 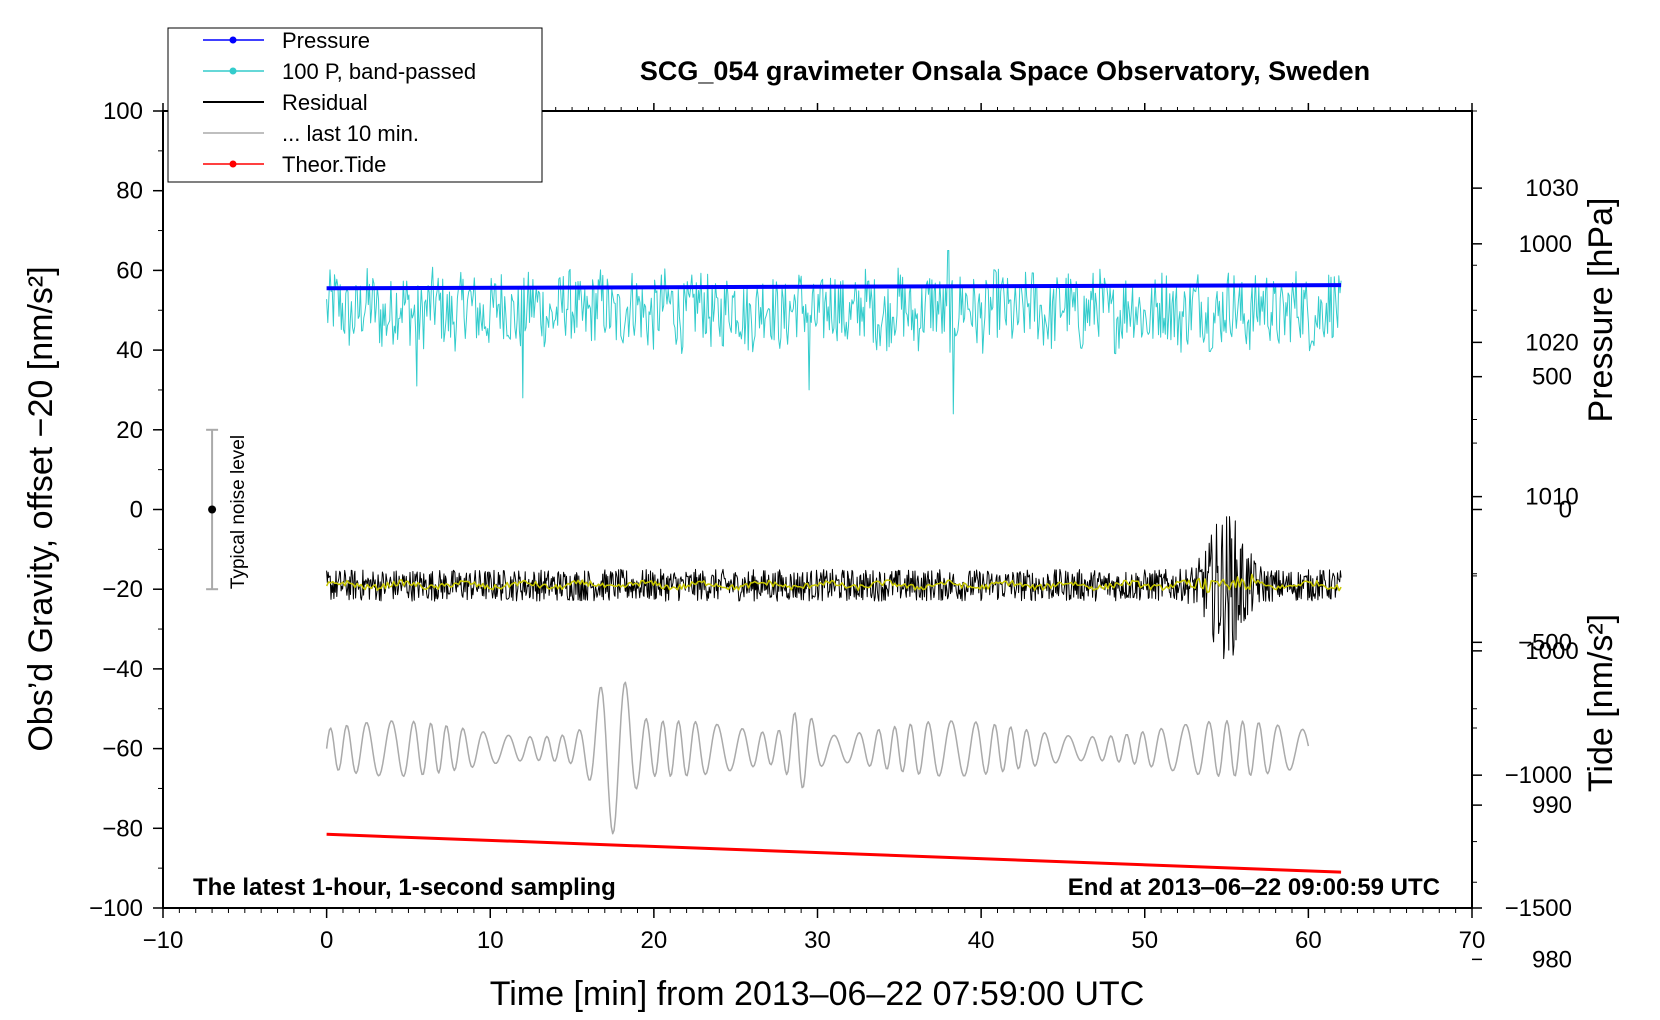 I want to click on pressure-tick-label: 990, so click(x=1552, y=805).